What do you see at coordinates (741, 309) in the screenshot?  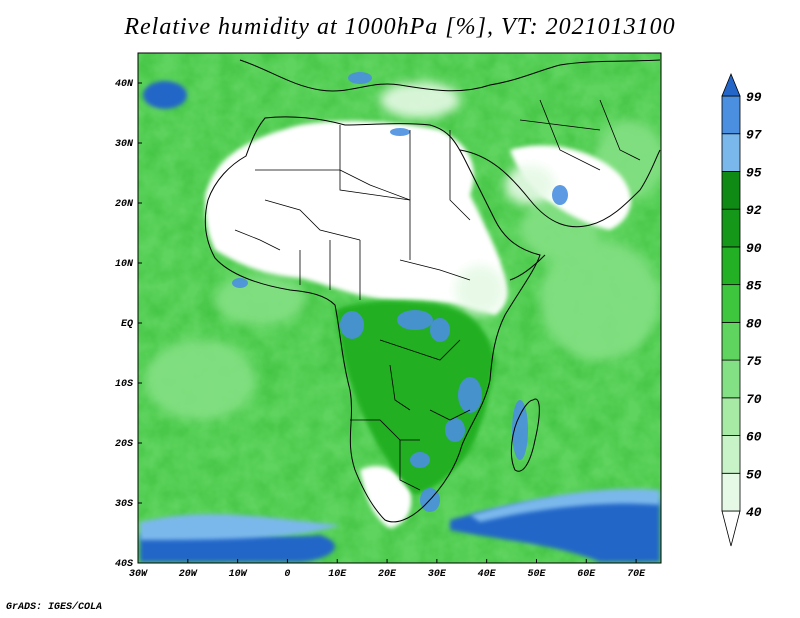 I see `colorbar: 40 50 60 70 75 80 85 90 92 95 97 99` at bounding box center [741, 309].